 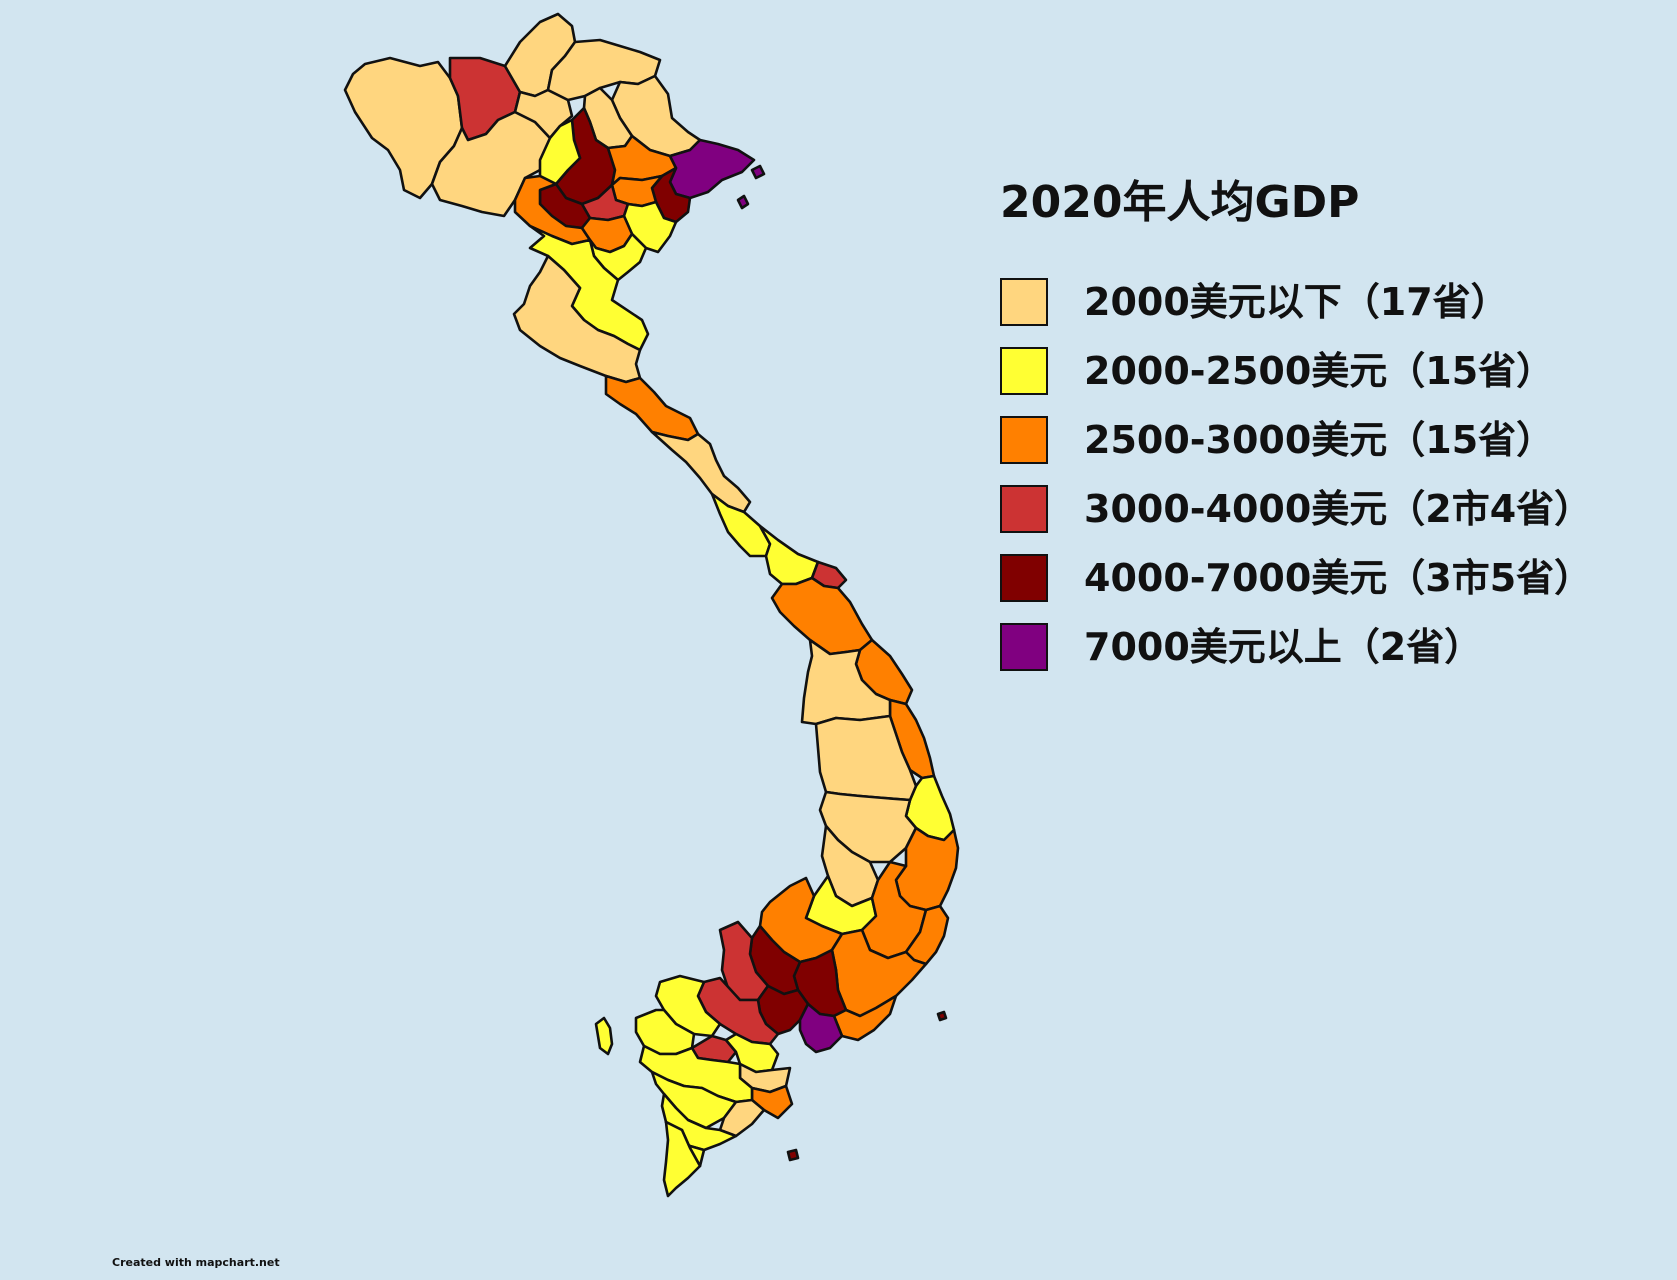 I want to click on legend-label: 7000美元以上（2省）, so click(x=1283, y=647).